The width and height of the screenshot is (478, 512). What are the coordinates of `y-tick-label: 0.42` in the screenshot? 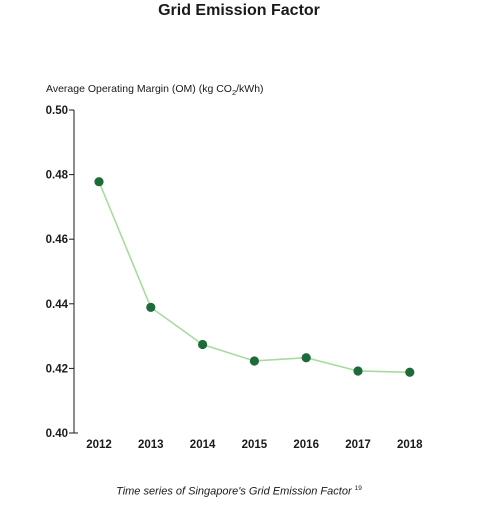 It's located at (57, 369).